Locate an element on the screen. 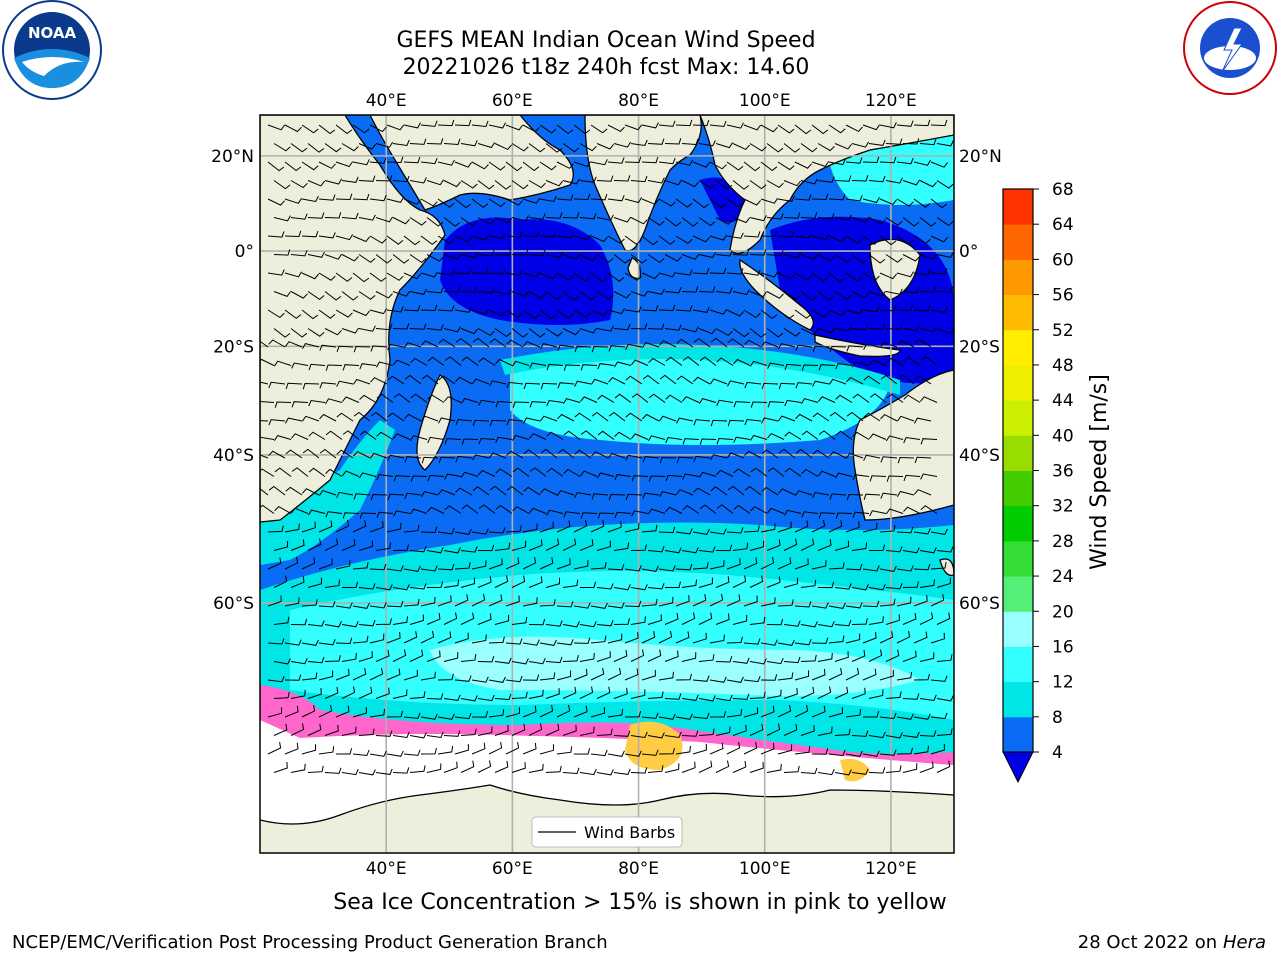  nws-logo is located at coordinates (1230, 48).